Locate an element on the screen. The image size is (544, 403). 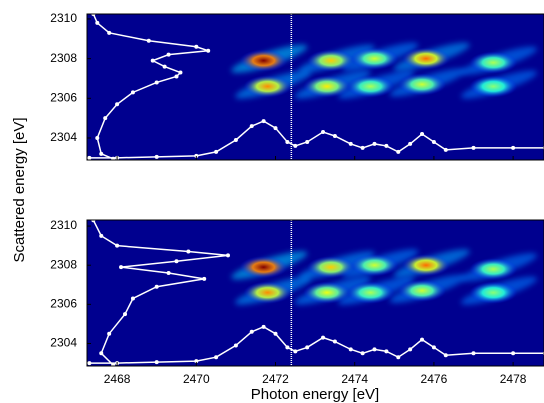
x-tick-label: 2476 is located at coordinates (434, 379).